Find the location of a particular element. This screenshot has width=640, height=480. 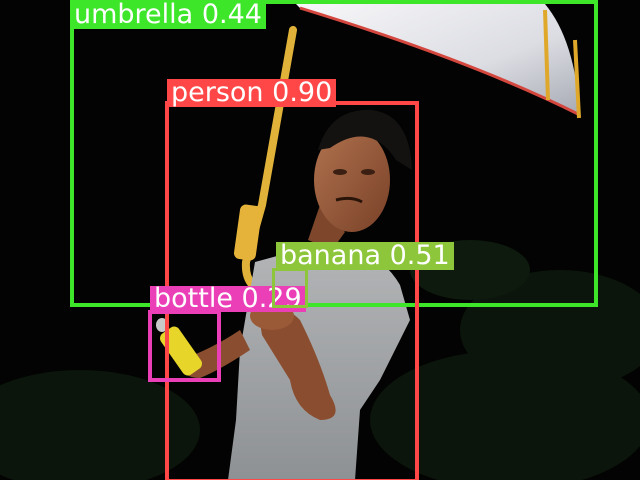

person-detection-label: person 0.90 is located at coordinates (252, 92).